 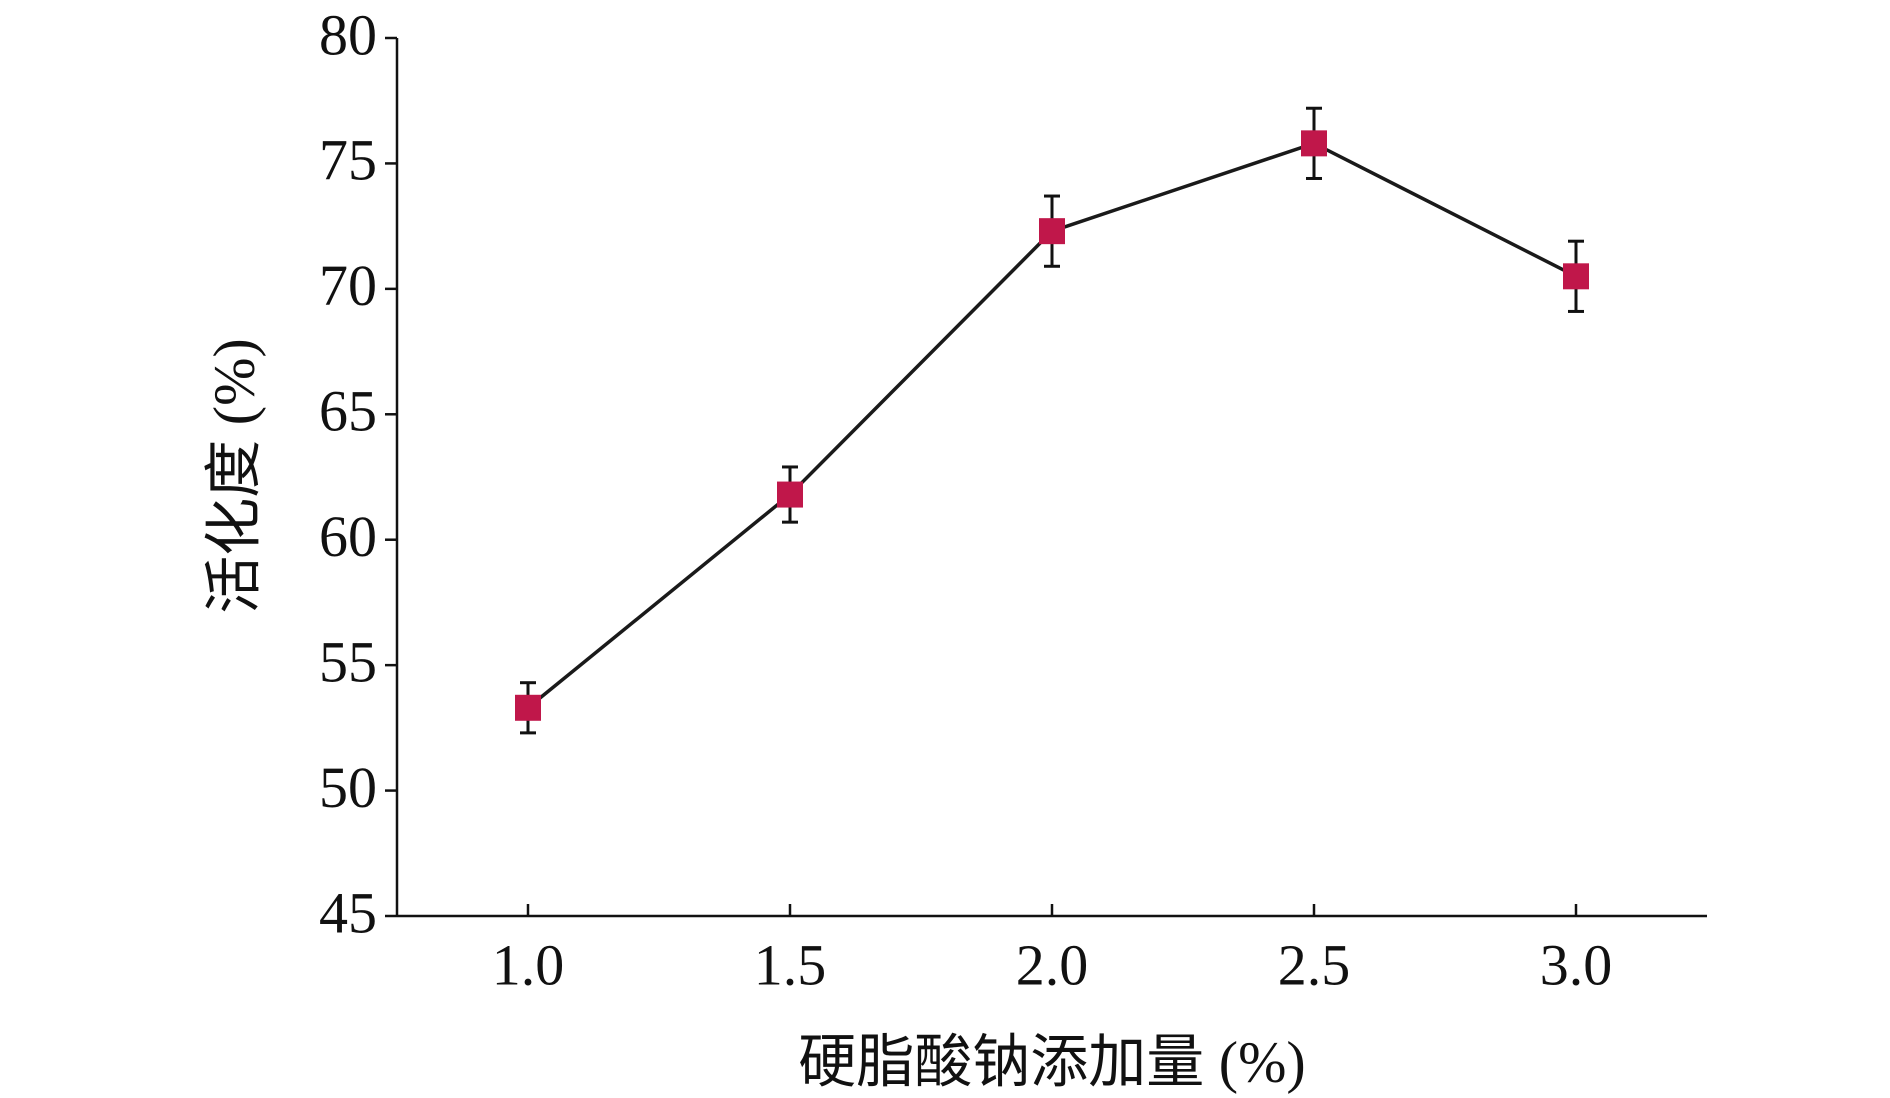 I want to click on y-tick-label: 60, so click(x=348, y=536).